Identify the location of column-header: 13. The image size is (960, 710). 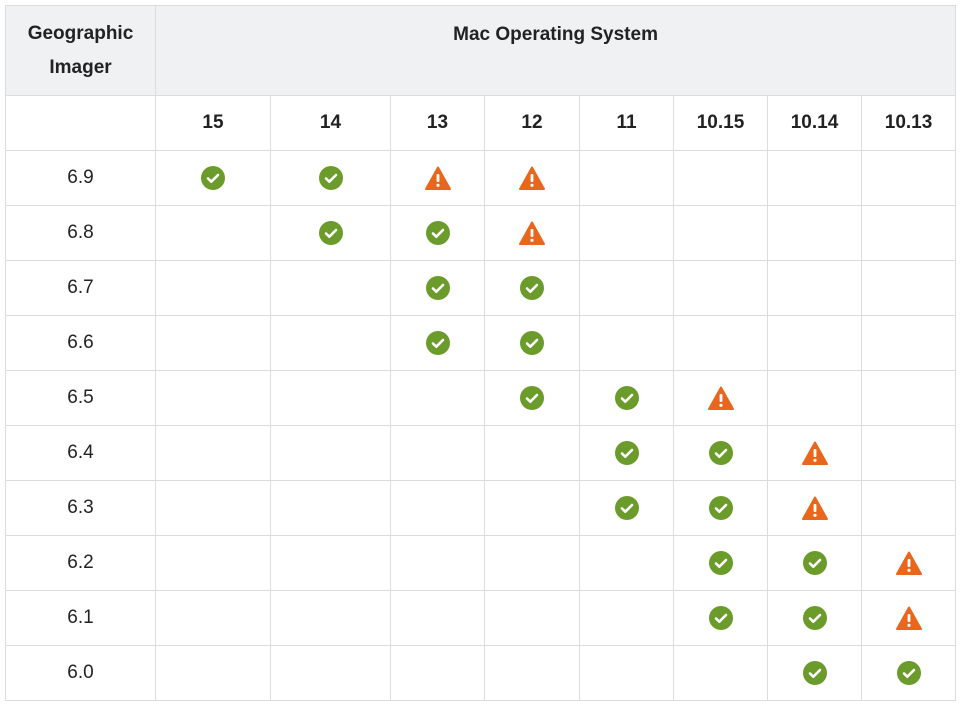
(437, 123).